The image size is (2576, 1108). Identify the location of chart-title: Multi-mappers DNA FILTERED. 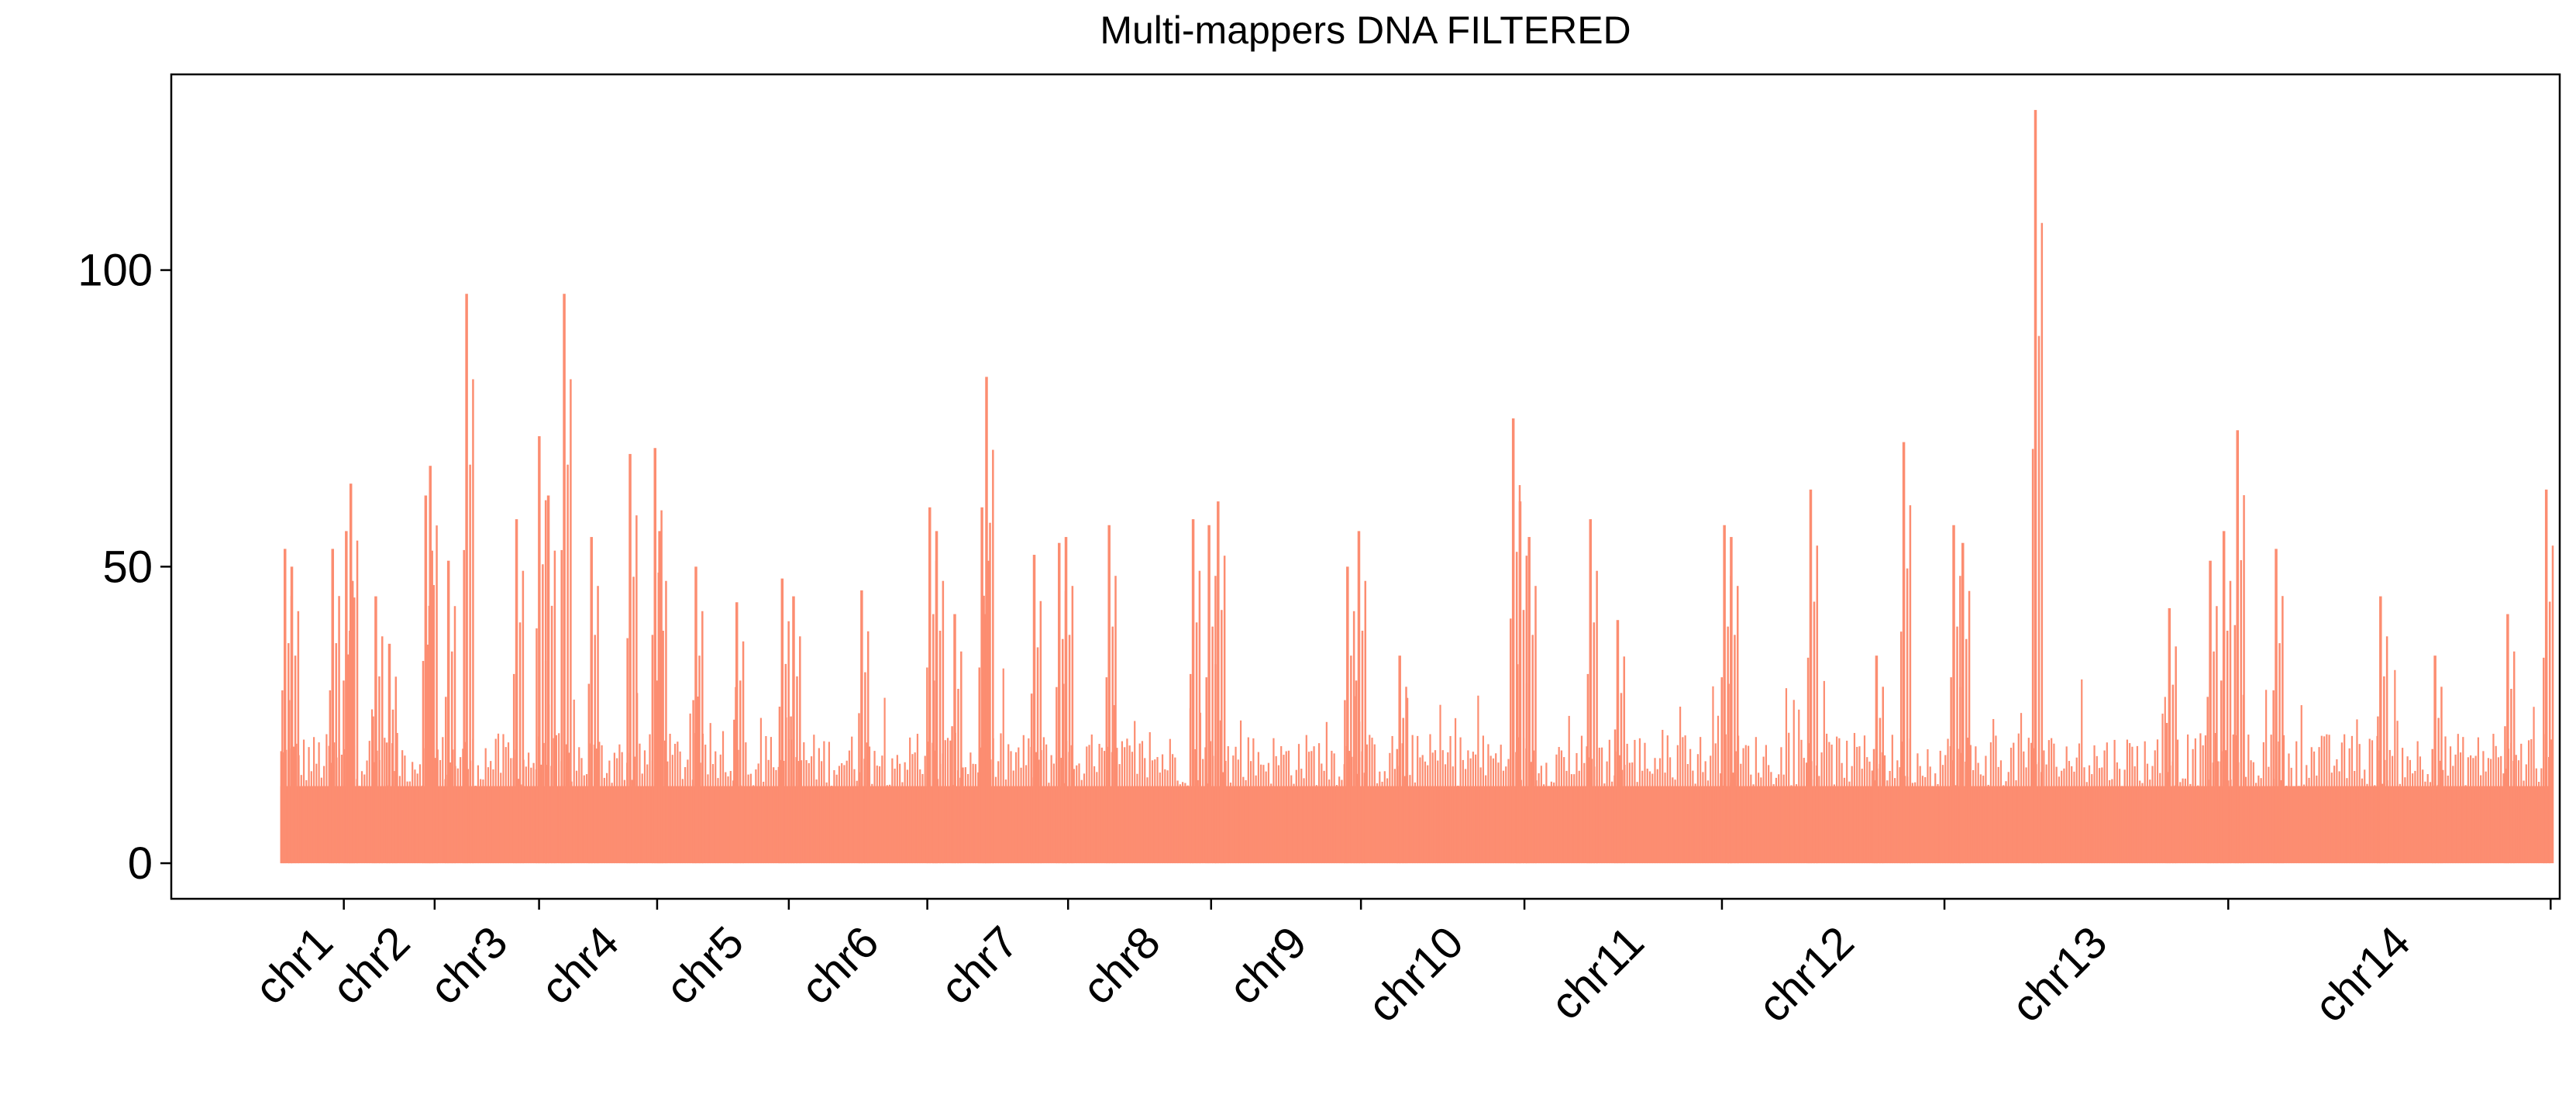
(1365, 30).